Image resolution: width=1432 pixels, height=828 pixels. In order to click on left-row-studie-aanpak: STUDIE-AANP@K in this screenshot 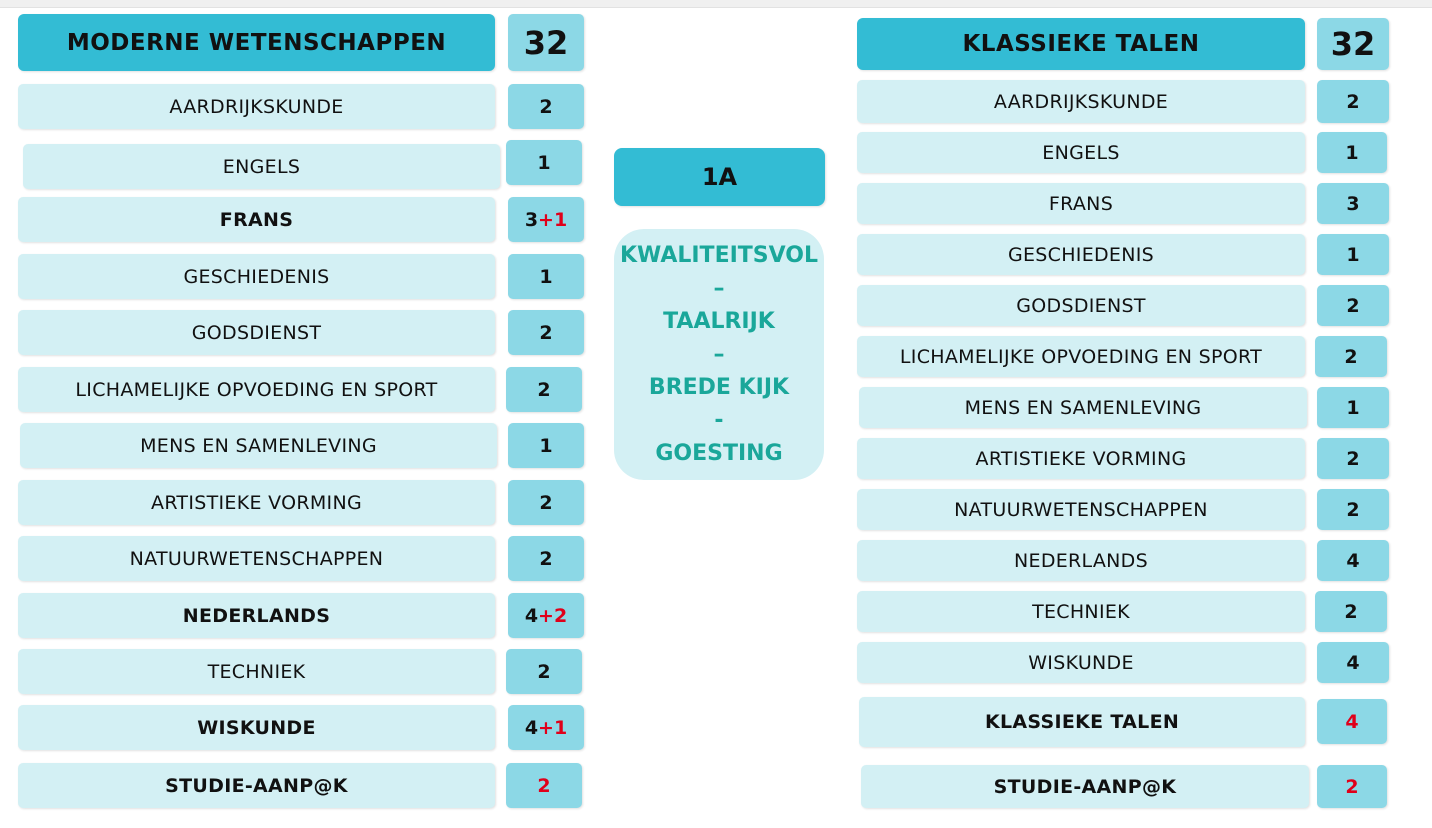, I will do `click(256, 785)`.